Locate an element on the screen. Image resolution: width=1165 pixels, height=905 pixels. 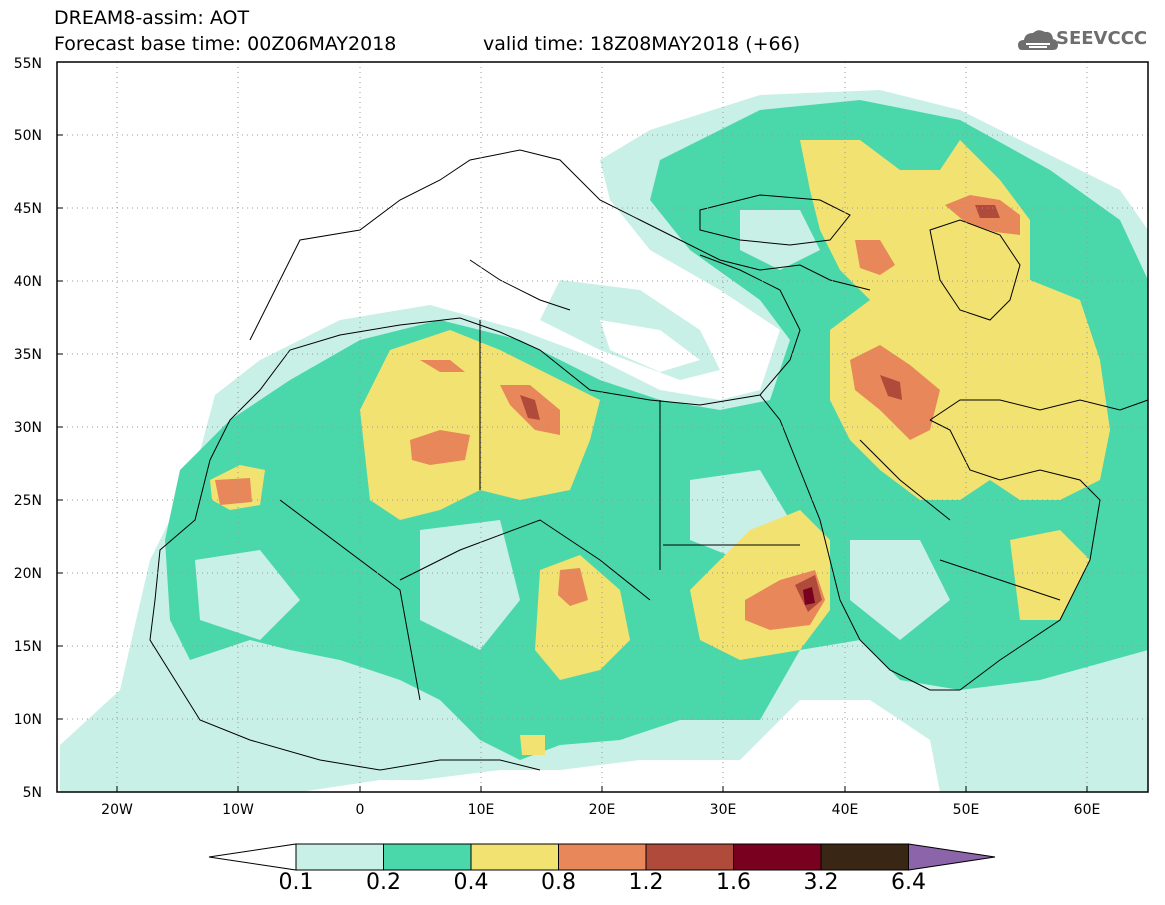
colorbar-over is located at coordinates (952, 857).